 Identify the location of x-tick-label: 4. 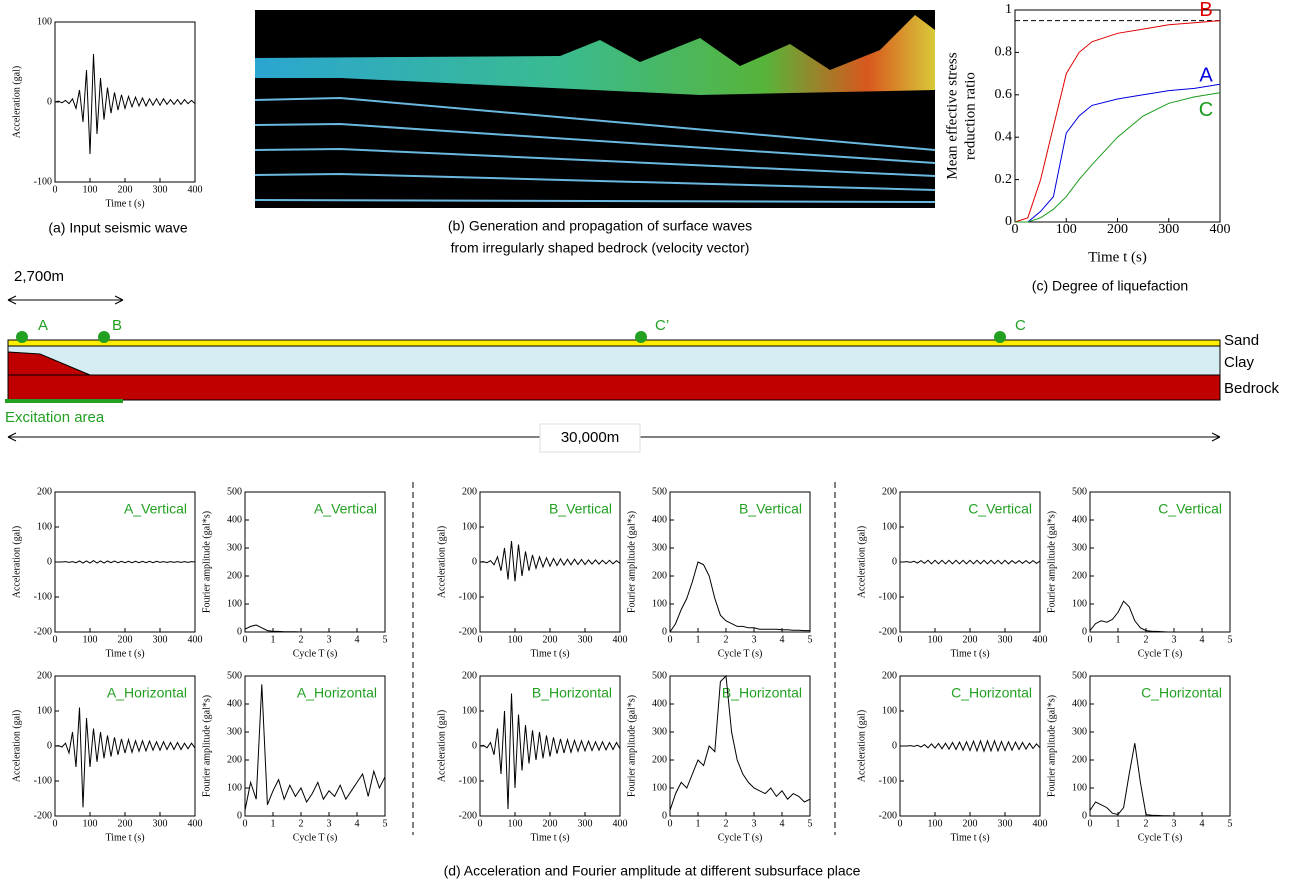
(1202, 639).